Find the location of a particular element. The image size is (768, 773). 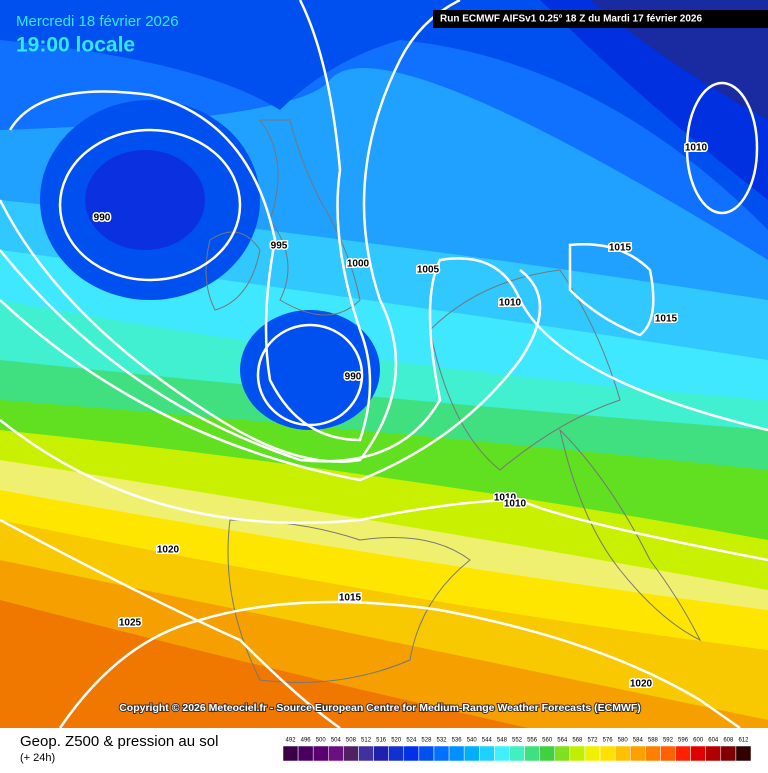

run-box is located at coordinates (600, 19).